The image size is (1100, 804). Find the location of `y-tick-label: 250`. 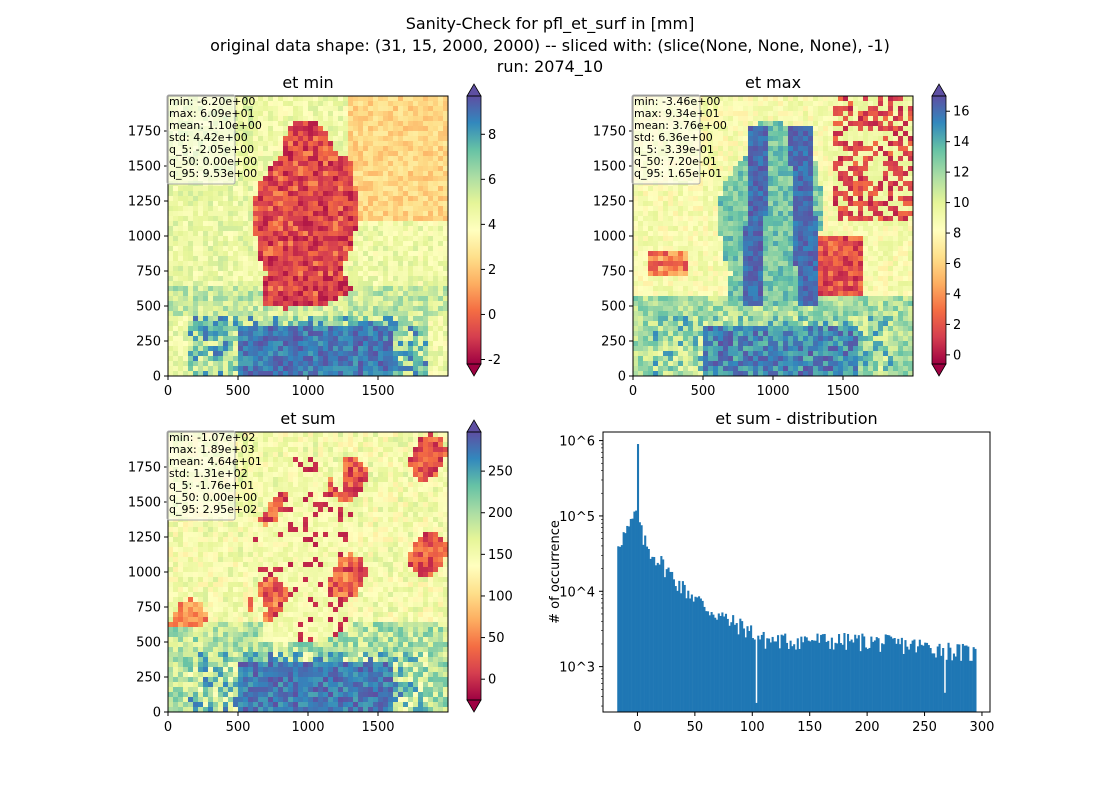

y-tick-label: 250 is located at coordinates (148, 342).